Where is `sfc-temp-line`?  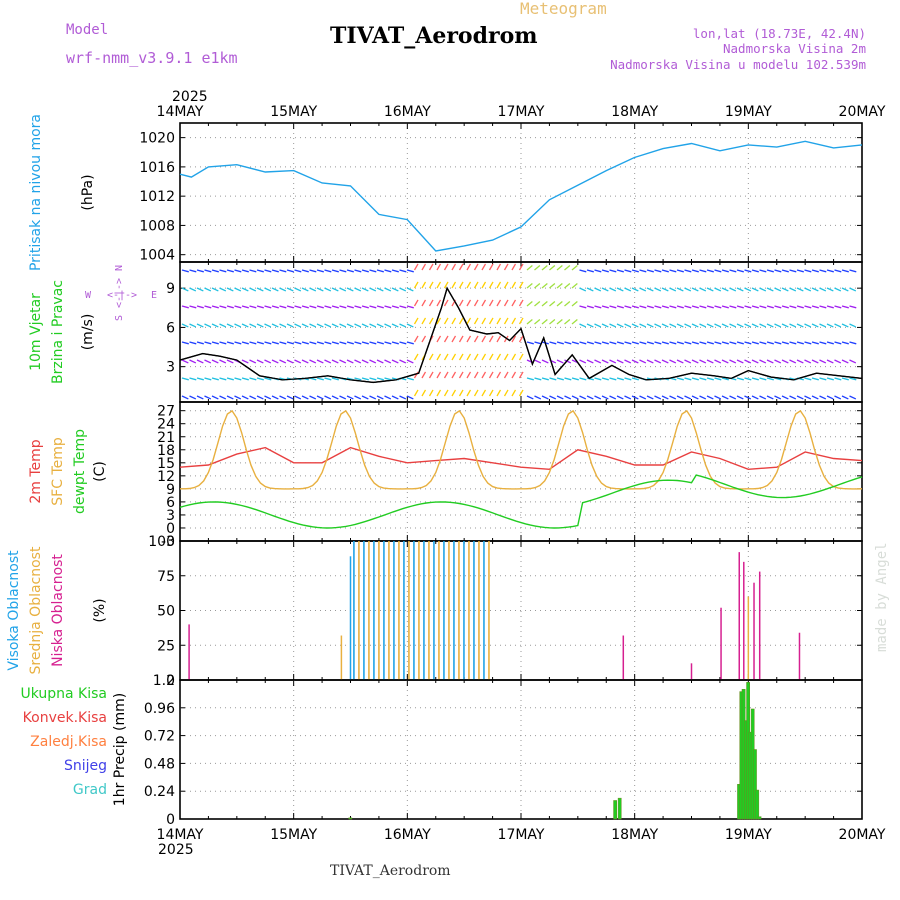 sfc-temp-line is located at coordinates (521, 449).